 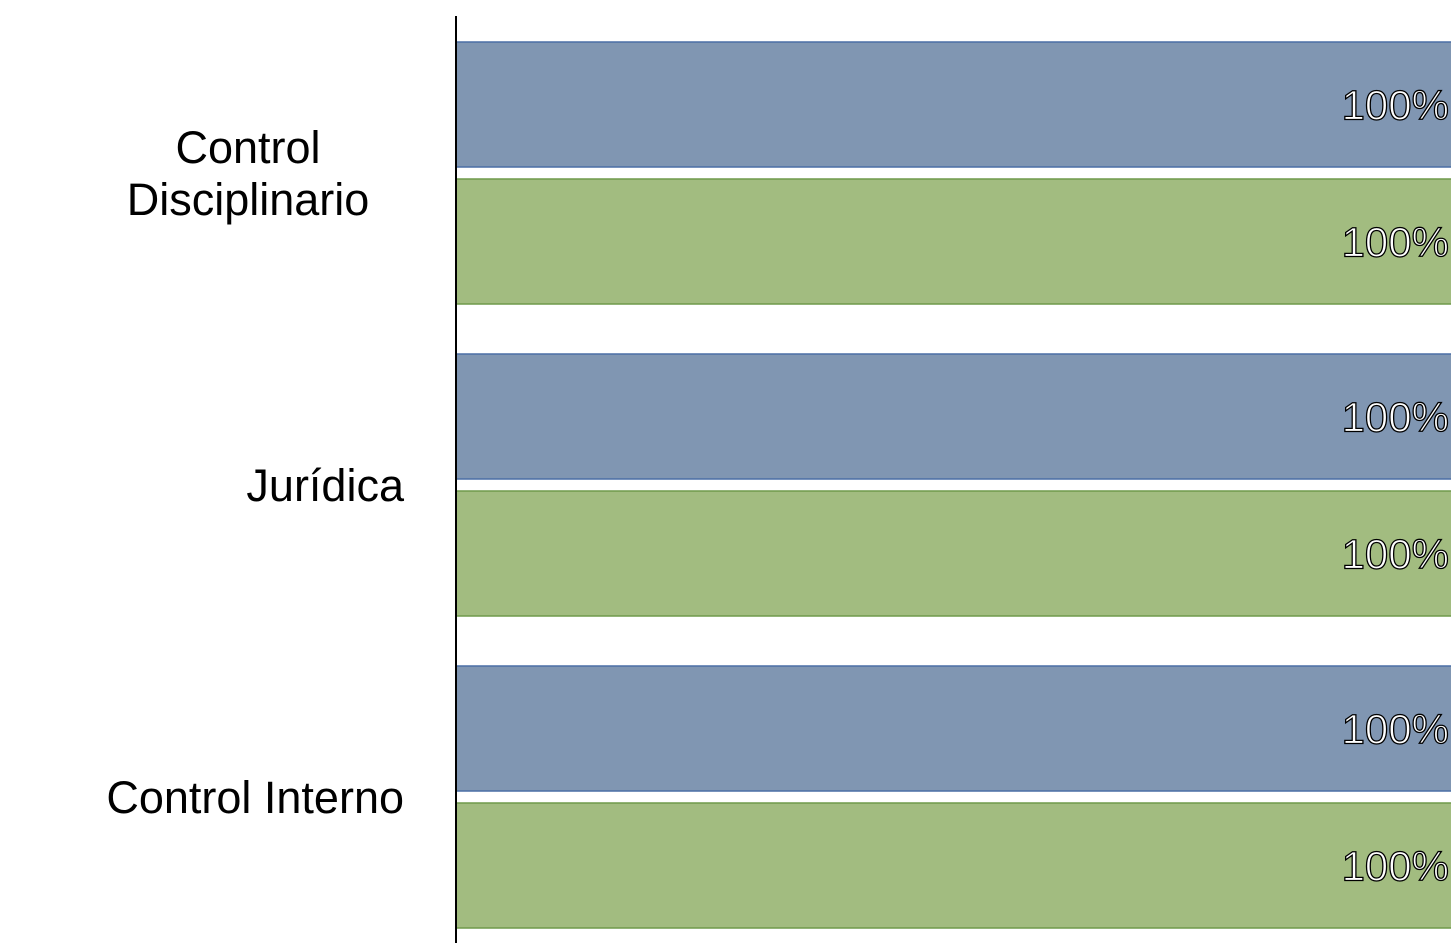 What do you see at coordinates (1395, 866) in the screenshot?
I see `data-label-control-interno-series-2: 100%` at bounding box center [1395, 866].